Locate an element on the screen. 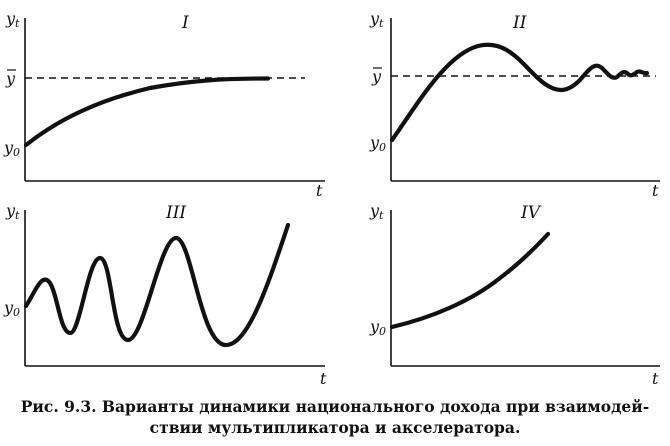 This screenshot has height=446, width=670. panel-III-curve is located at coordinates (157, 285).